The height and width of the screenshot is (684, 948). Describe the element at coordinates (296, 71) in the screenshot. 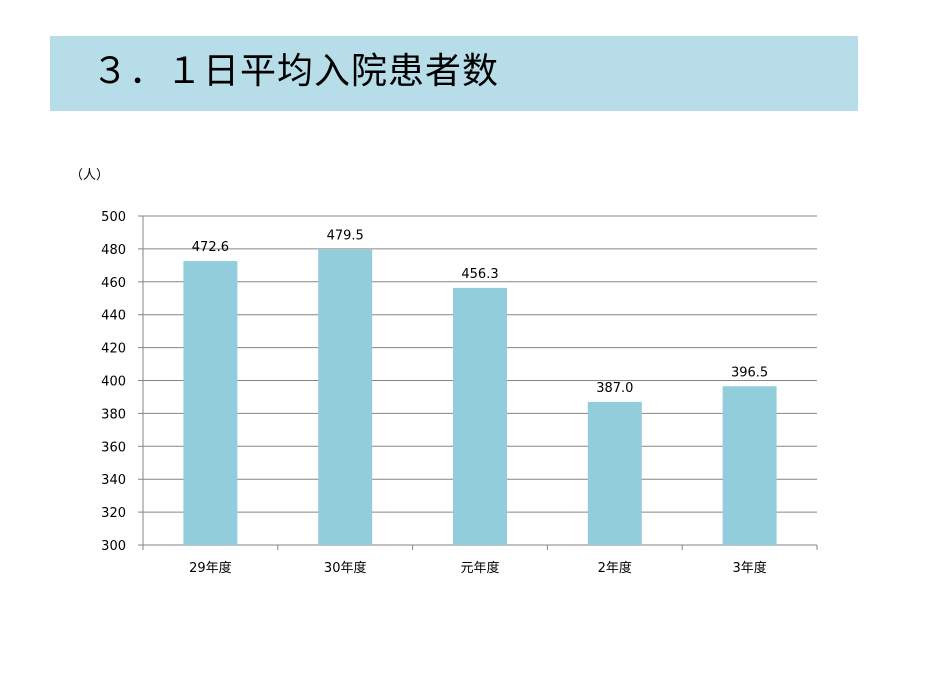

I see `page-title: ３．１日平均入院患者数` at that location.